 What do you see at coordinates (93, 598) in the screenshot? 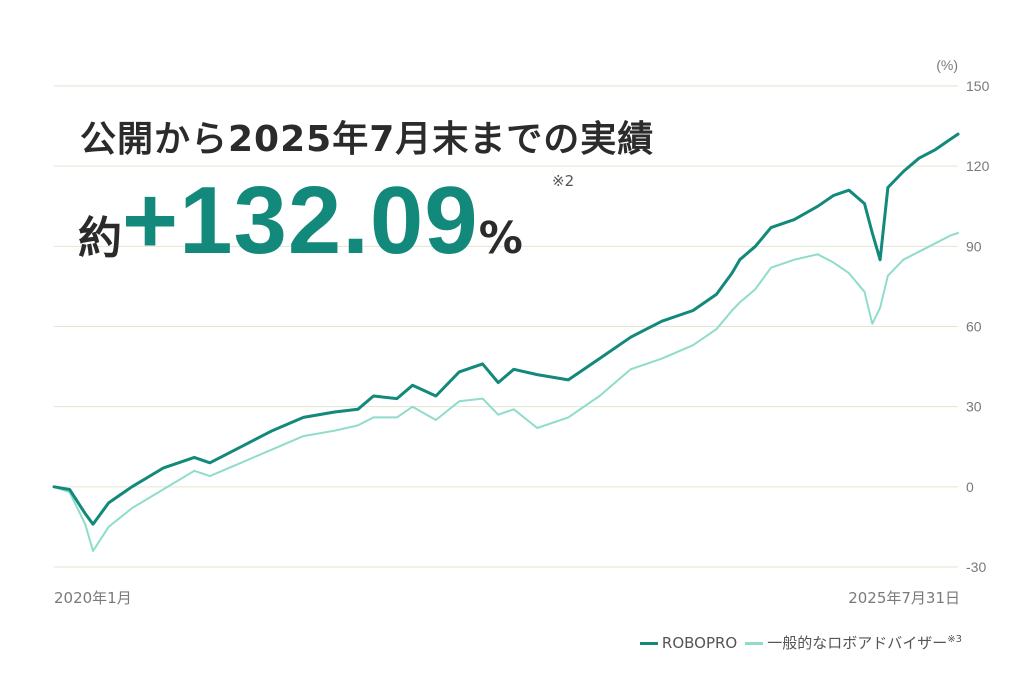
I see `x-start-label: 2020年1月` at bounding box center [93, 598].